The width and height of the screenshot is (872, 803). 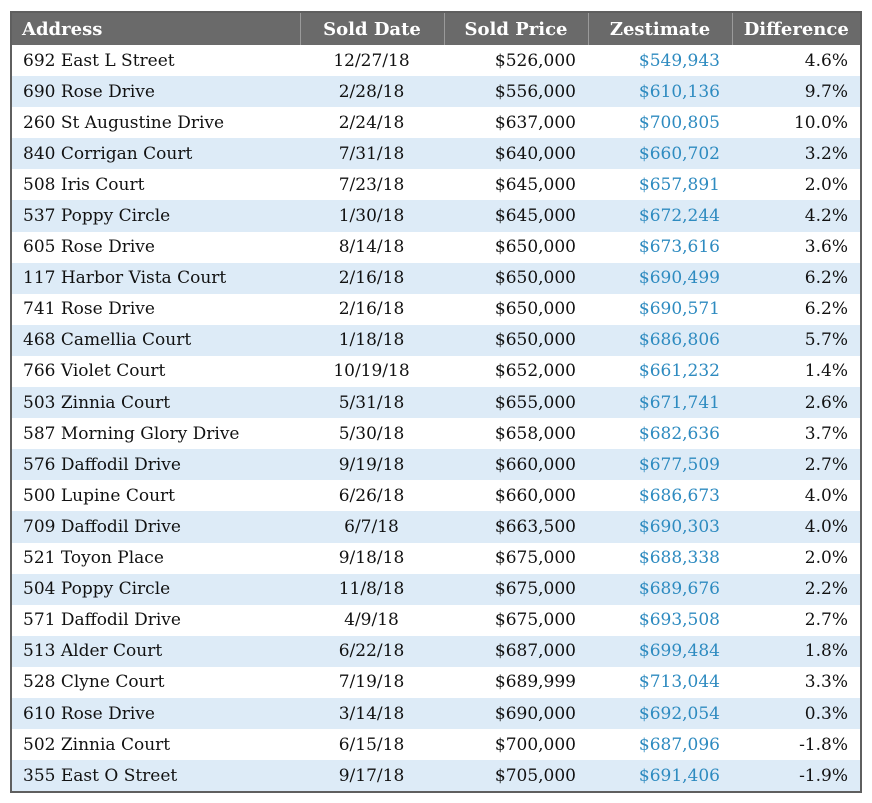 I want to click on column-header-difference: Difference, so click(x=796, y=29).